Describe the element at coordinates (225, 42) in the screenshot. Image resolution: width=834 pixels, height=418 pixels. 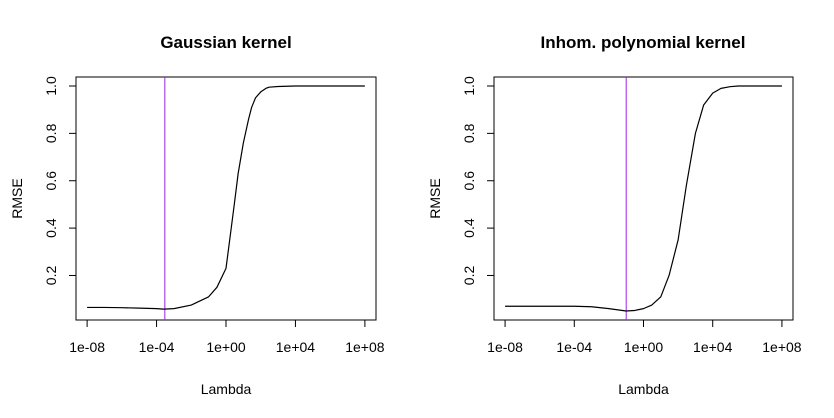
I see `chart-title: Gaussian kernel` at that location.